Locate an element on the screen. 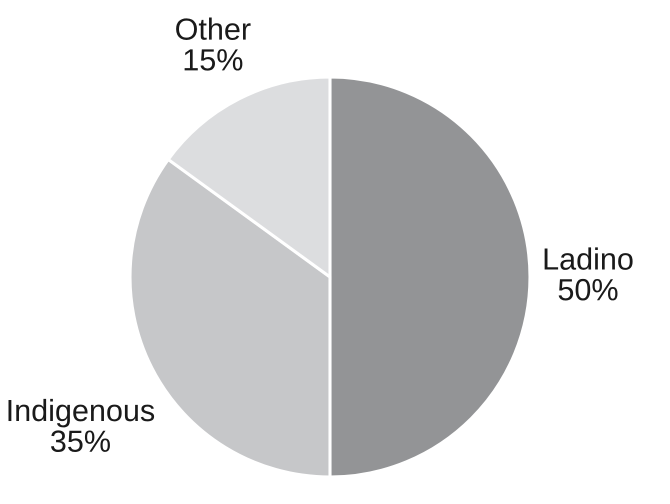 This screenshot has height=504, width=670. slice-label: Indigenous is located at coordinates (81, 413).